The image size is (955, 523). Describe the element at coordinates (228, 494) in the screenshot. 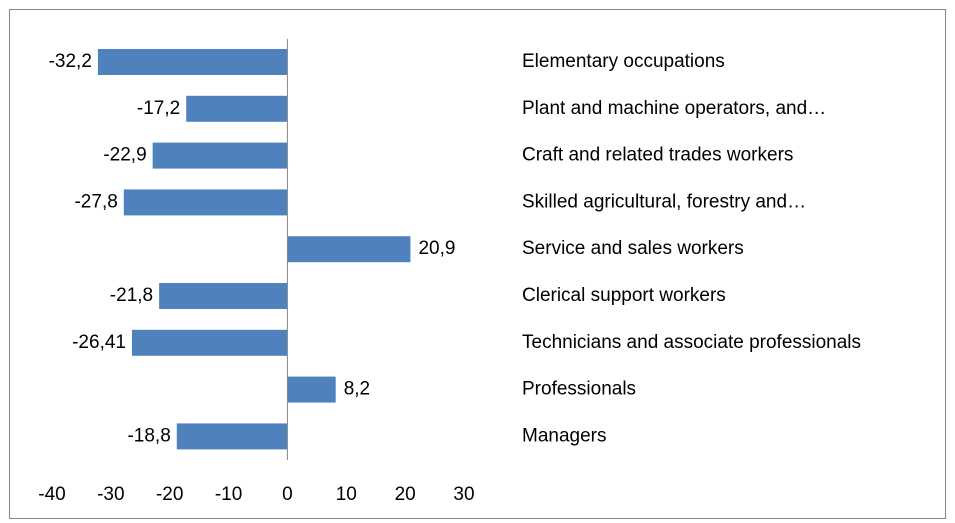

I see `x-tick-label: -10` at that location.